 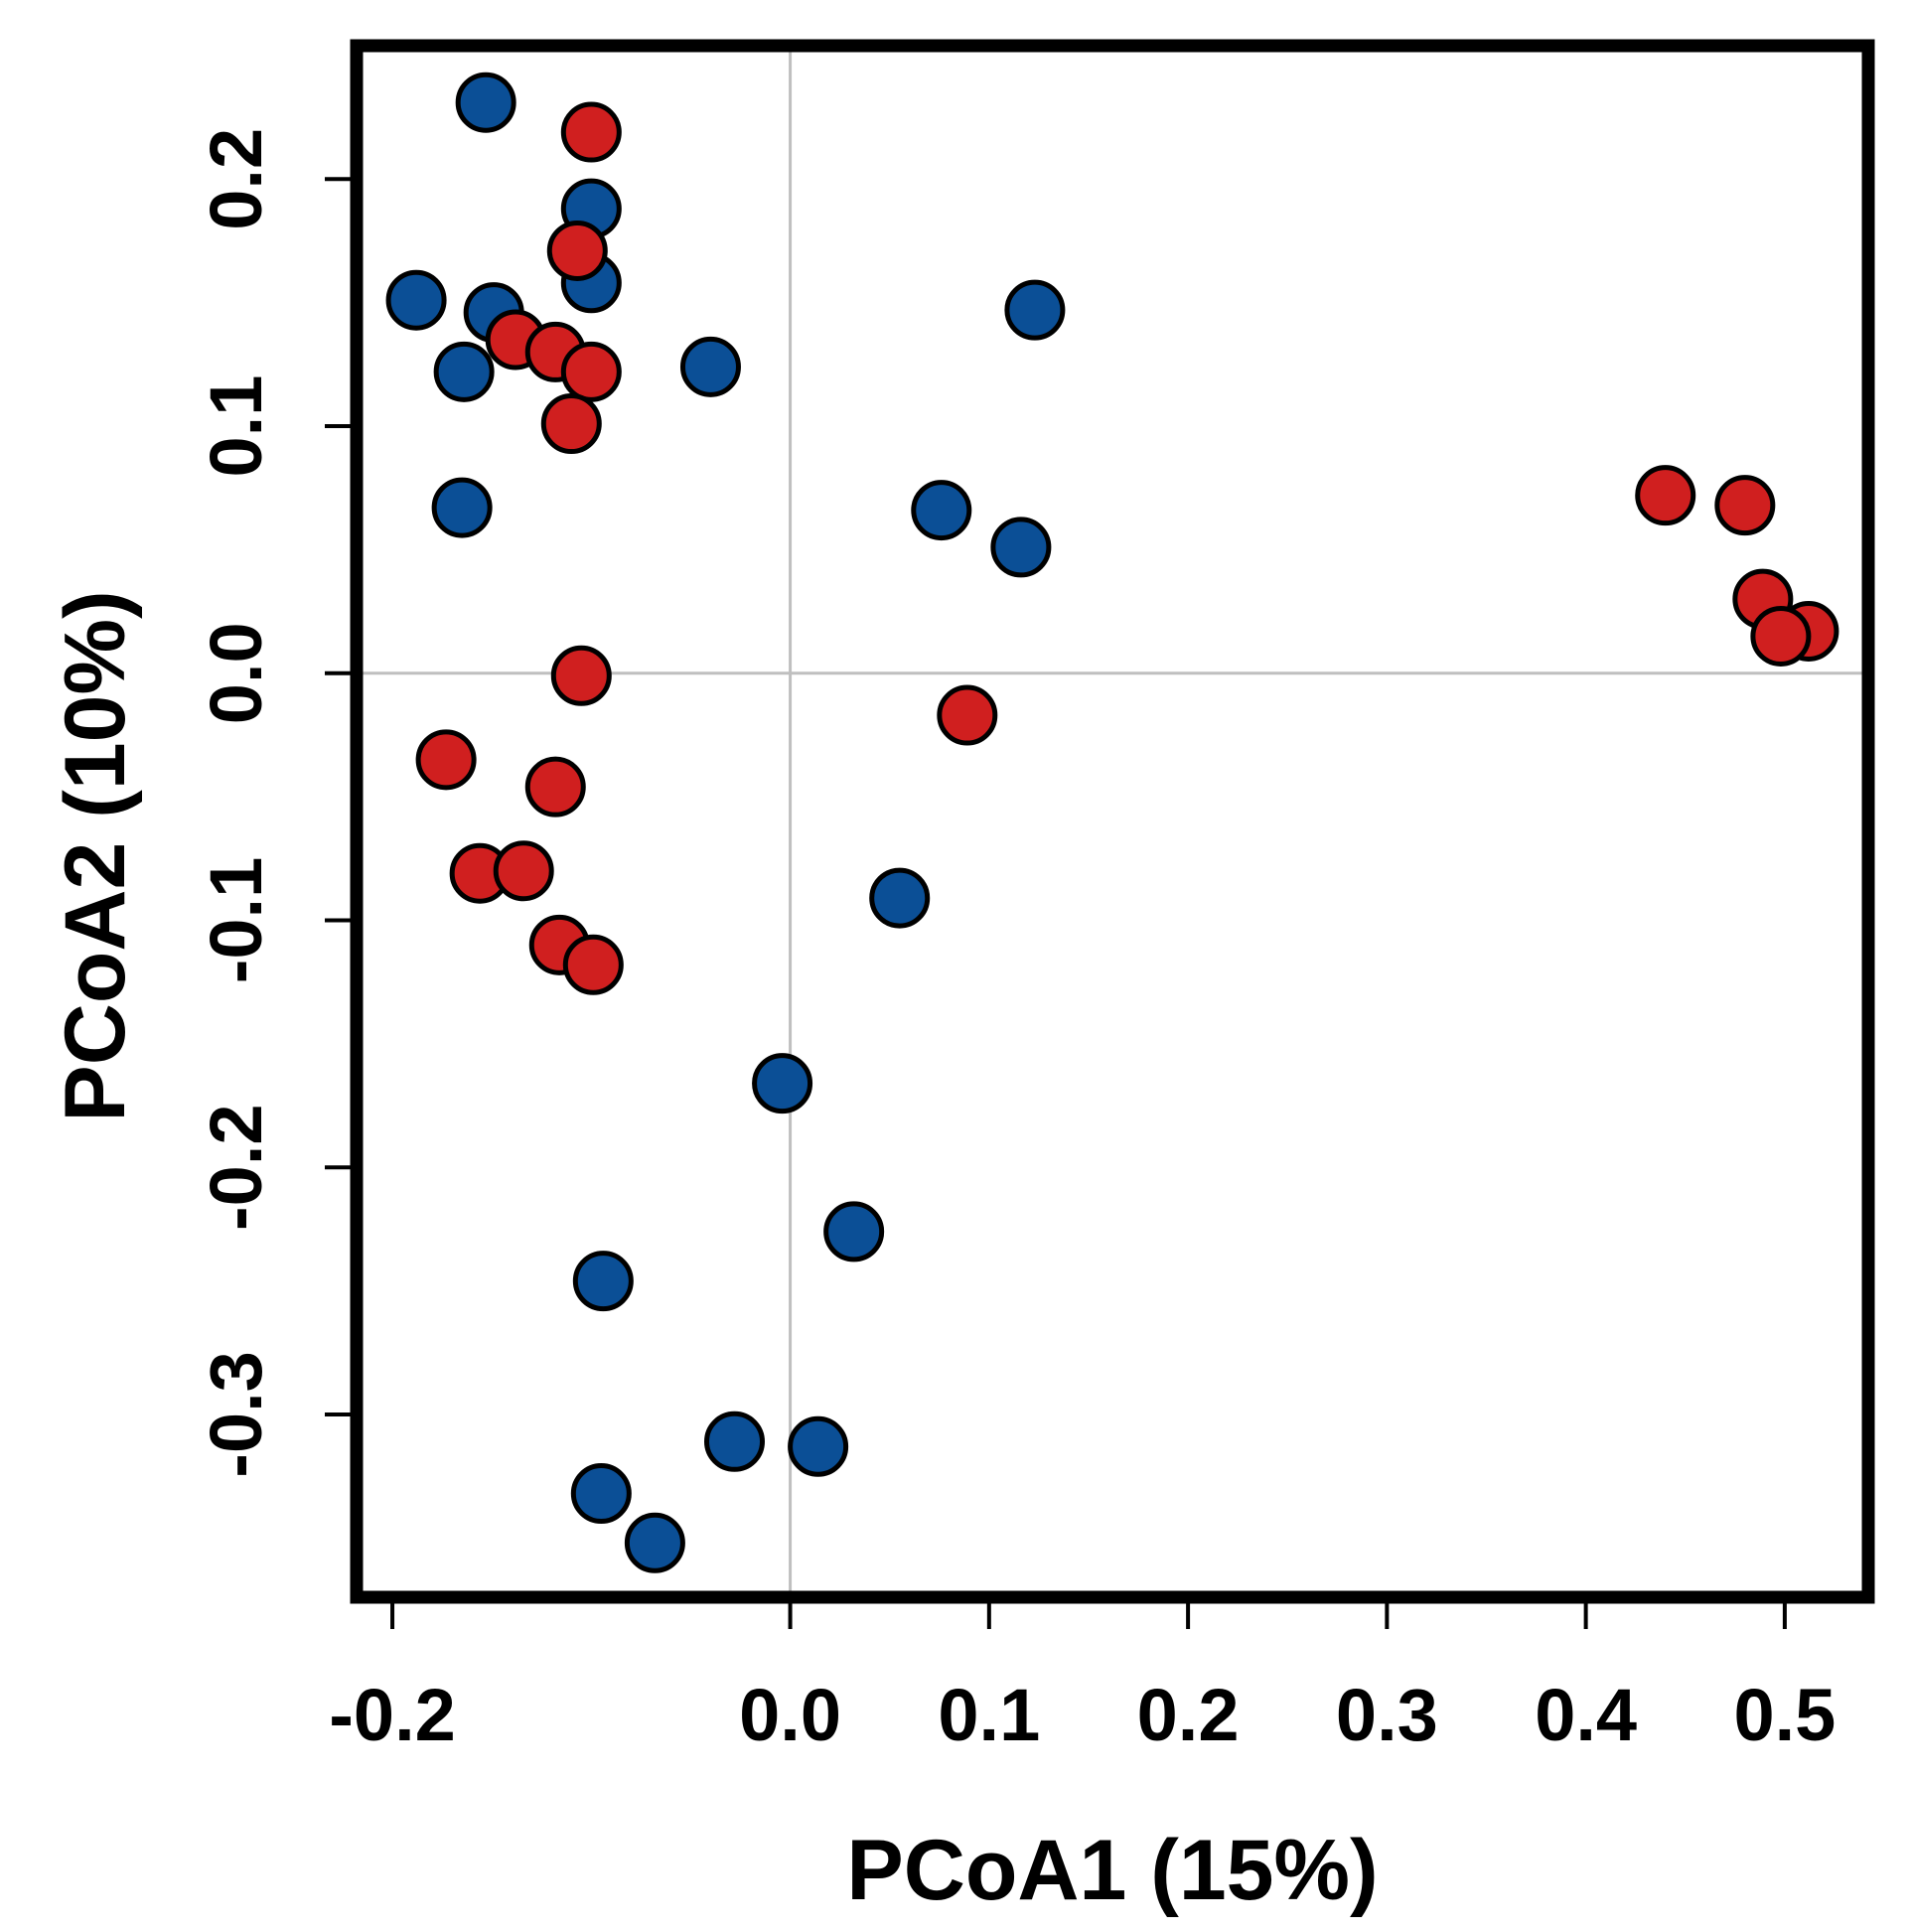 What do you see at coordinates (236, 426) in the screenshot?
I see `y-tick-label: 0.1` at bounding box center [236, 426].